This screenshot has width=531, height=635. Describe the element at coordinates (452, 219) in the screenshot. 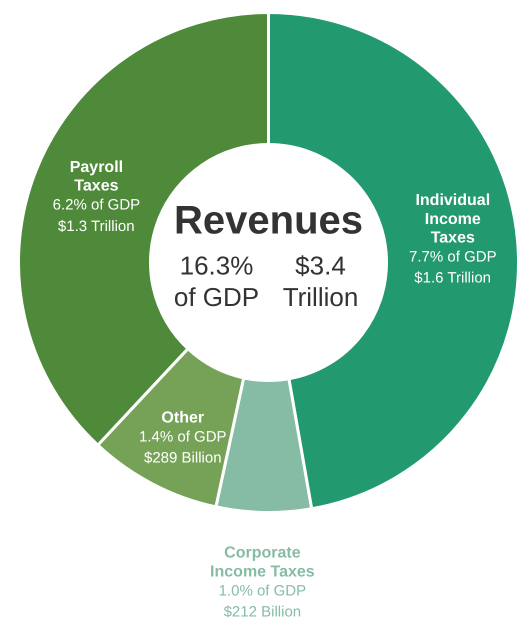

I see `slice-label: Individual Income Taxes` at that location.